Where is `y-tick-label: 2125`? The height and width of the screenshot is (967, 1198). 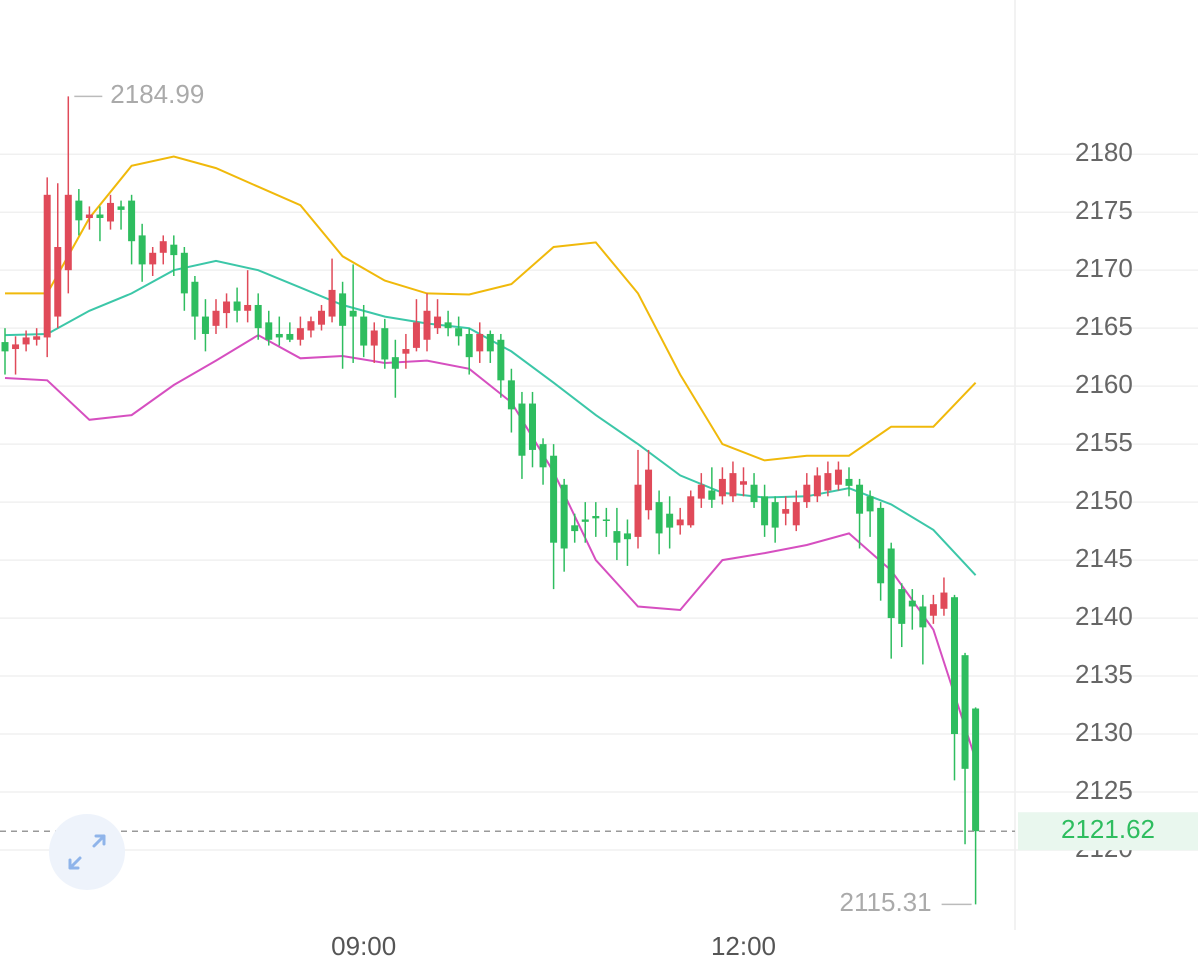 y-tick-label: 2125 is located at coordinates (1104, 790).